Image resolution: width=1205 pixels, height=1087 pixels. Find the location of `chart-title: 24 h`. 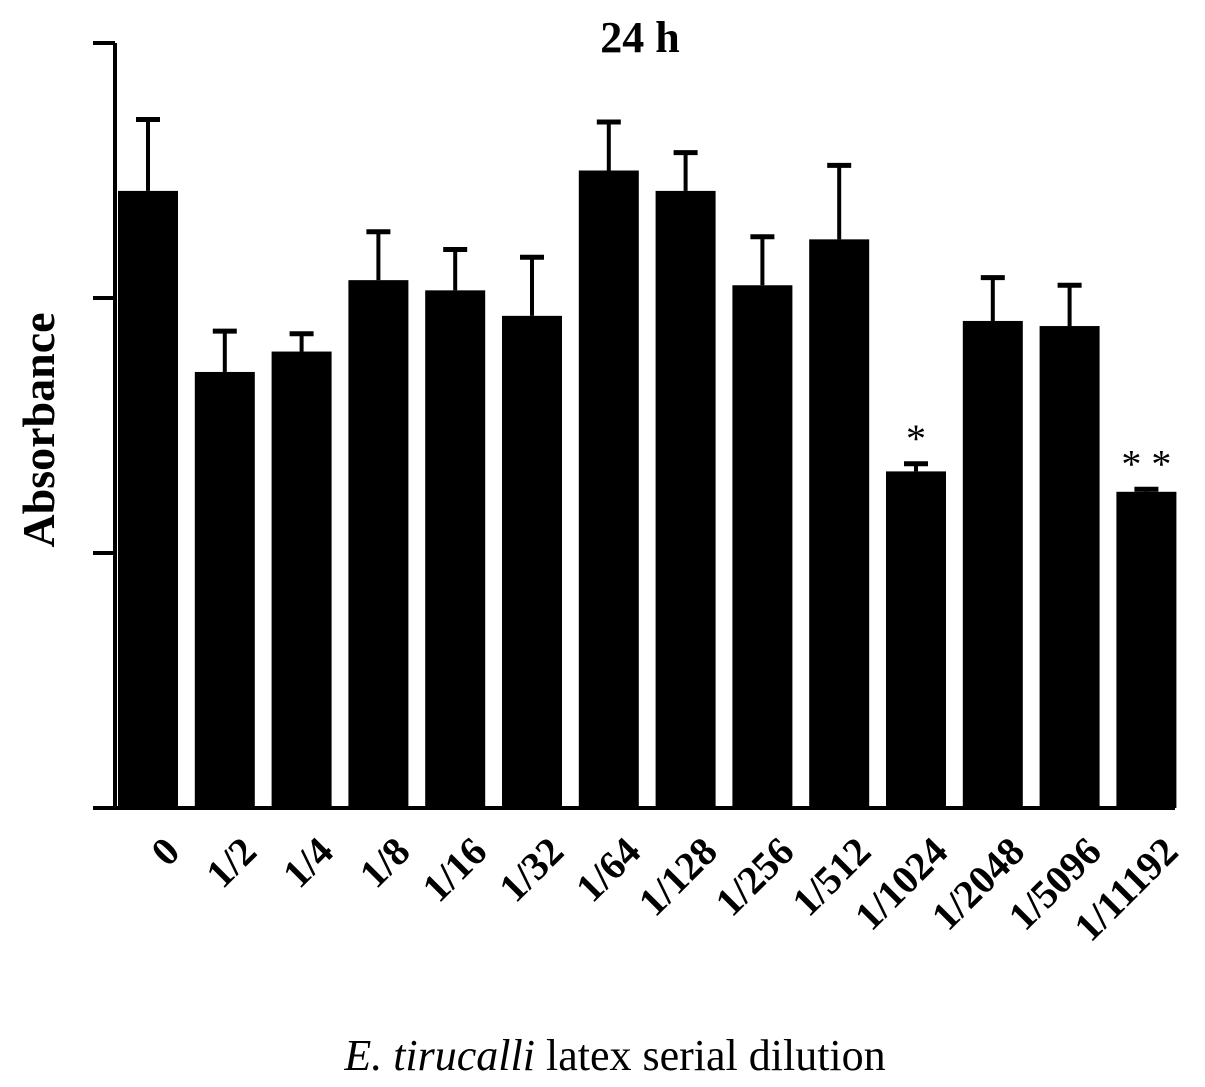

chart-title: 24 h is located at coordinates (639, 37).